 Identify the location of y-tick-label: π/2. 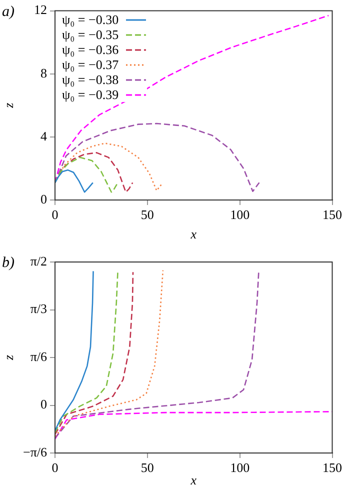
(38, 260).